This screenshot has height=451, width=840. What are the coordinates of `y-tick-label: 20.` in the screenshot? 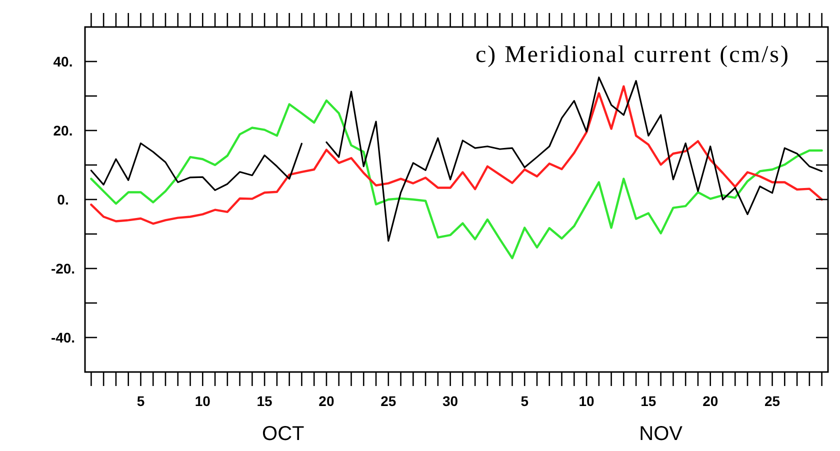 It's located at (63, 130).